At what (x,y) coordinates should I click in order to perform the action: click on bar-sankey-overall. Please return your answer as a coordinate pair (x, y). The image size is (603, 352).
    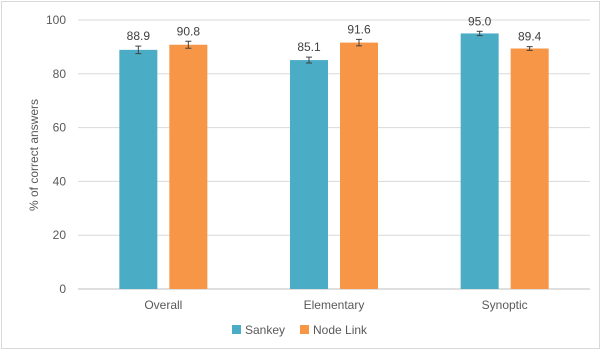
    Looking at the image, I should click on (138, 169).